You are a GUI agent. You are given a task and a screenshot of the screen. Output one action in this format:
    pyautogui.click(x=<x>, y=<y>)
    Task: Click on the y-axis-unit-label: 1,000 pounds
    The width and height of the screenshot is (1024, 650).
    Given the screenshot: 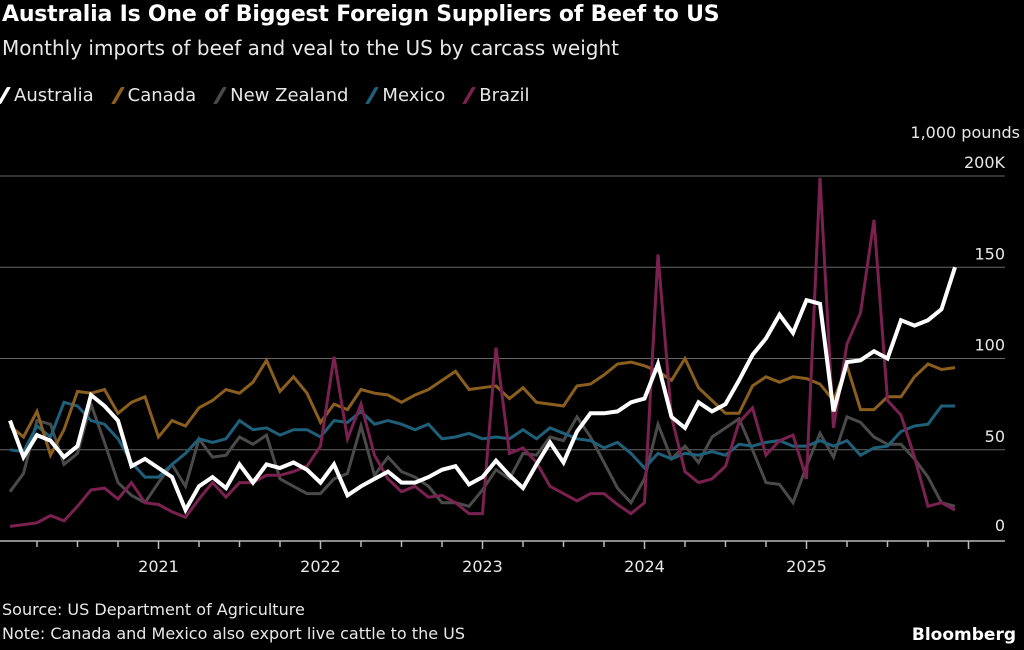 What is the action you would take?
    pyautogui.click(x=965, y=132)
    